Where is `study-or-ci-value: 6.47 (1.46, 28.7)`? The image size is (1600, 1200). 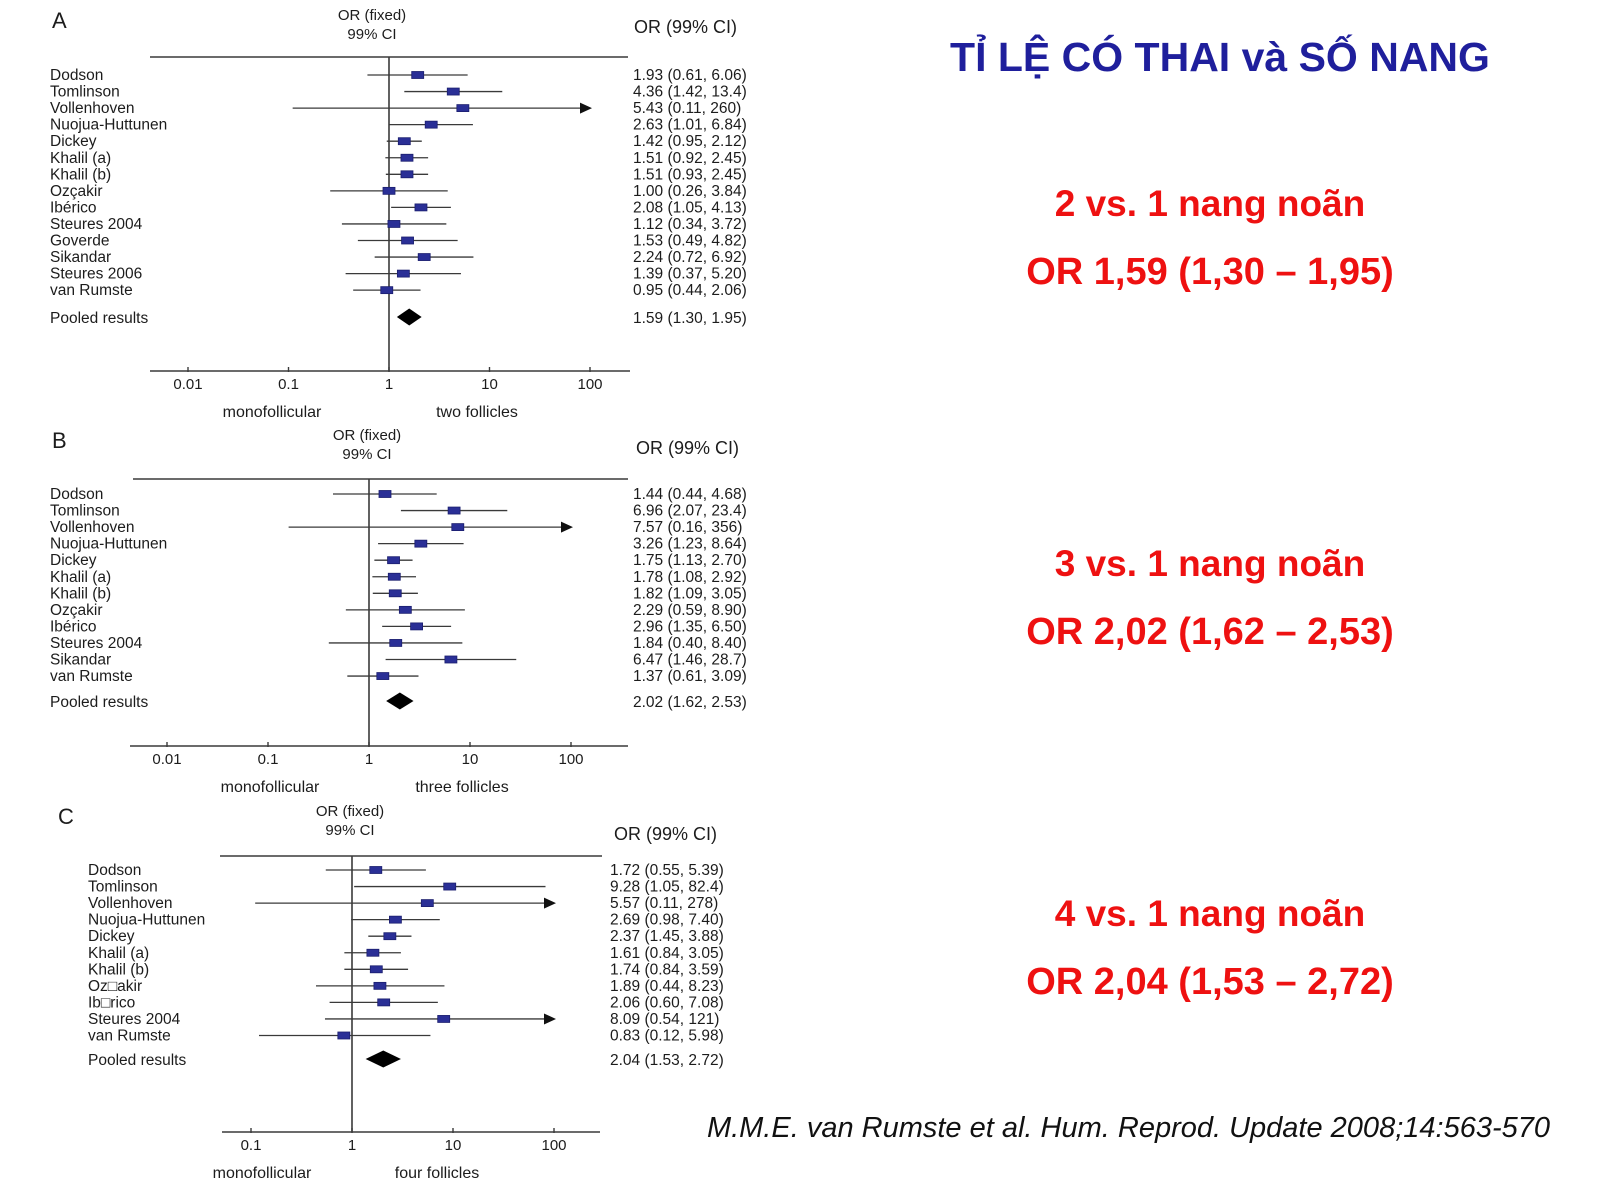 study-or-ci-value: 6.47 (1.46, 28.7) is located at coordinates (690, 660).